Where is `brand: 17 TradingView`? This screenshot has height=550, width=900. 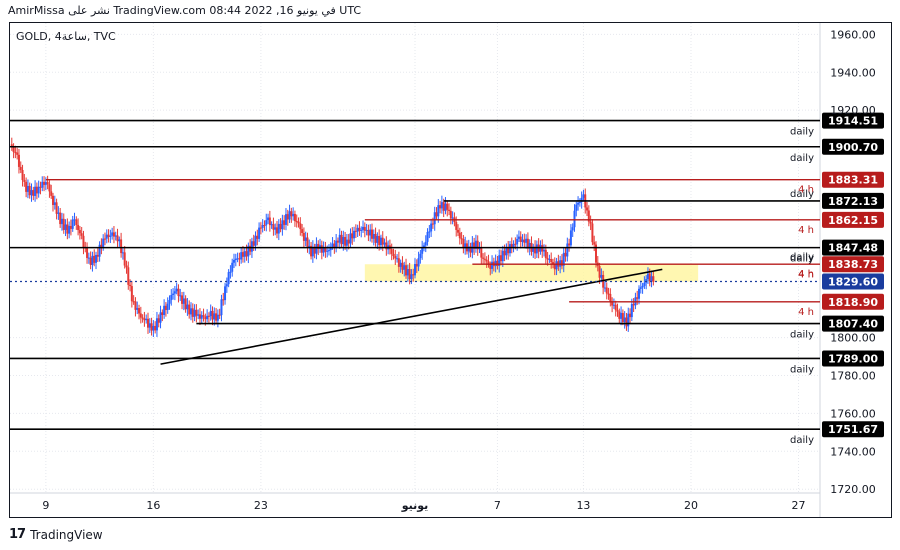
brand: 17 TradingView is located at coordinates (56, 534).